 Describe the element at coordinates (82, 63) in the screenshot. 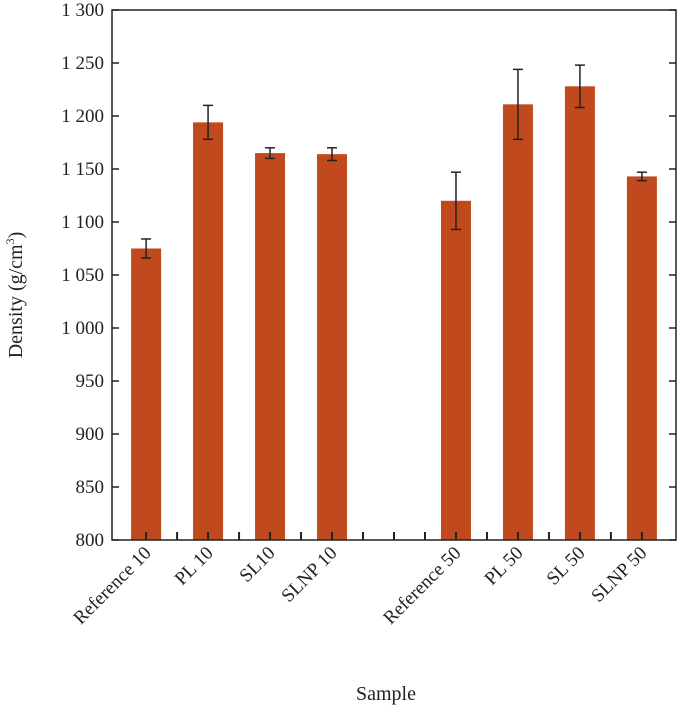

I see `y-tick-label: 1 250` at that location.